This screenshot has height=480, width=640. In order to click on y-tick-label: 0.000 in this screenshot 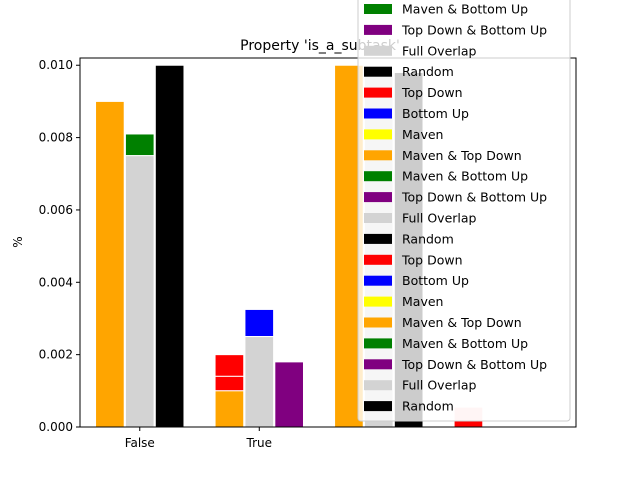, I will do `click(56, 427)`.